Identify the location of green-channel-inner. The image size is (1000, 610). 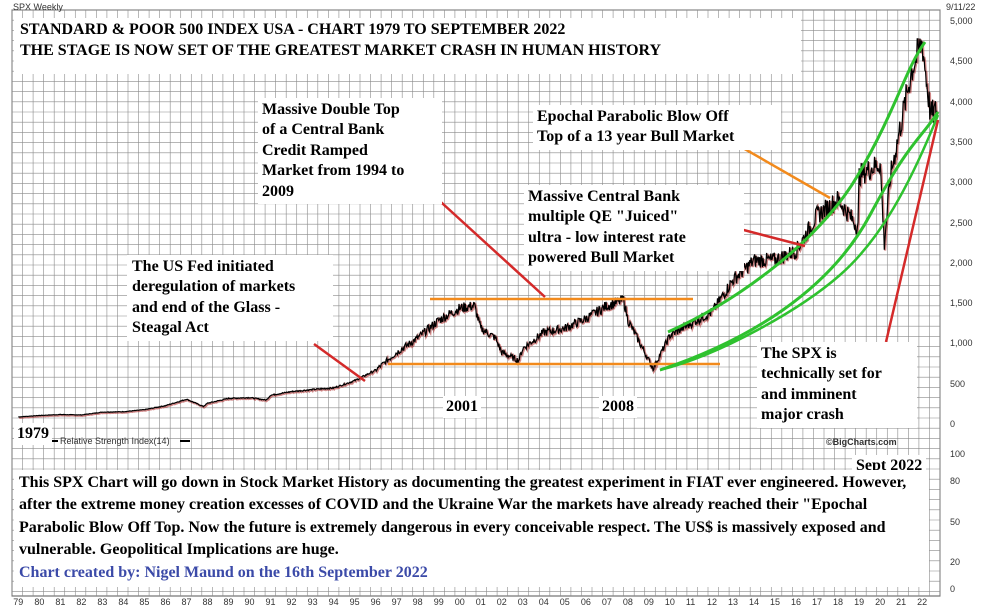
(799, 243).